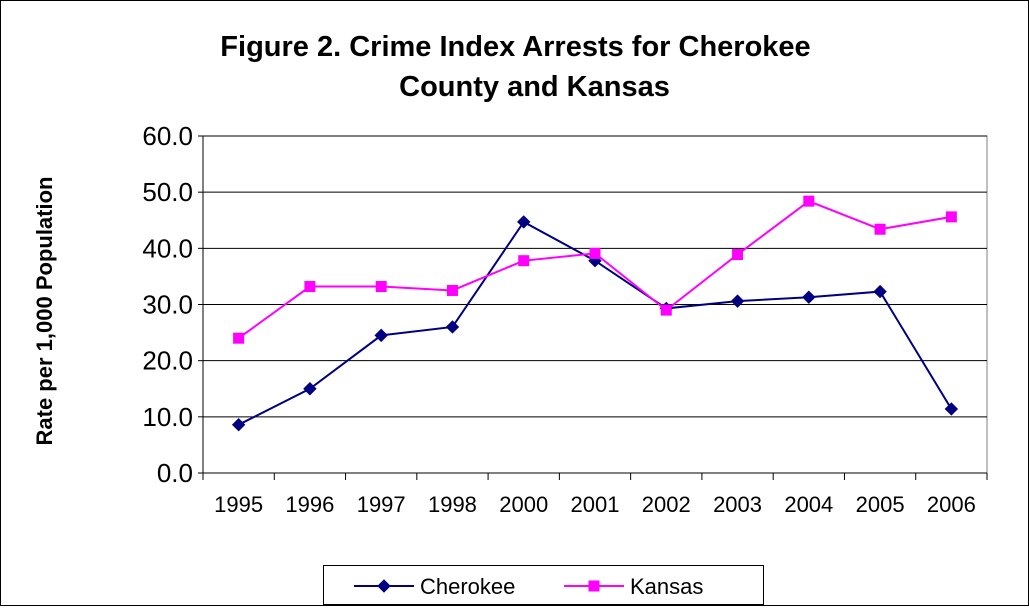  I want to click on x-tick-label: 2001, so click(595, 504).